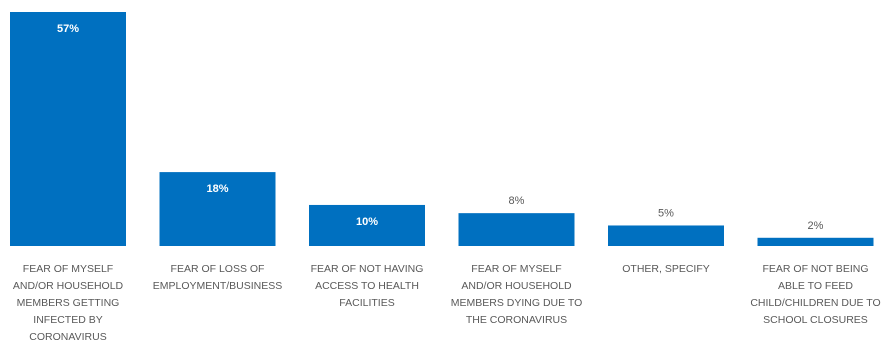  Describe the element at coordinates (666, 213) in the screenshot. I see `data-label-5: 5%` at that location.